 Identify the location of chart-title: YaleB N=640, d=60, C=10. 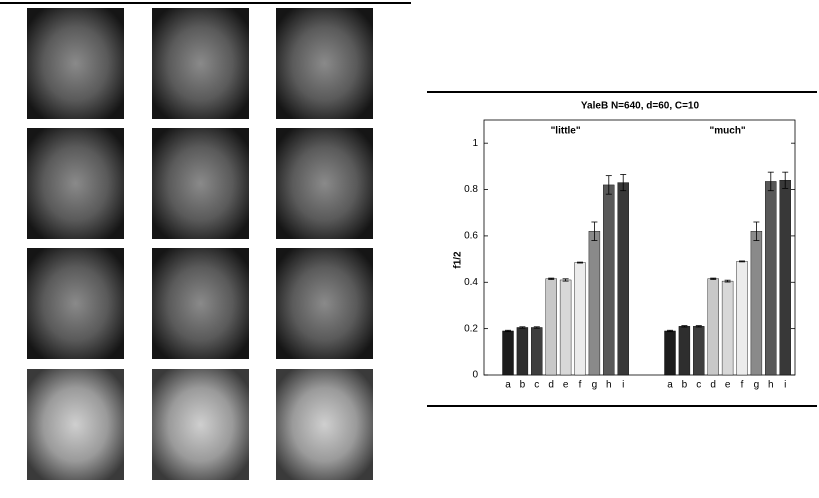
(640, 106).